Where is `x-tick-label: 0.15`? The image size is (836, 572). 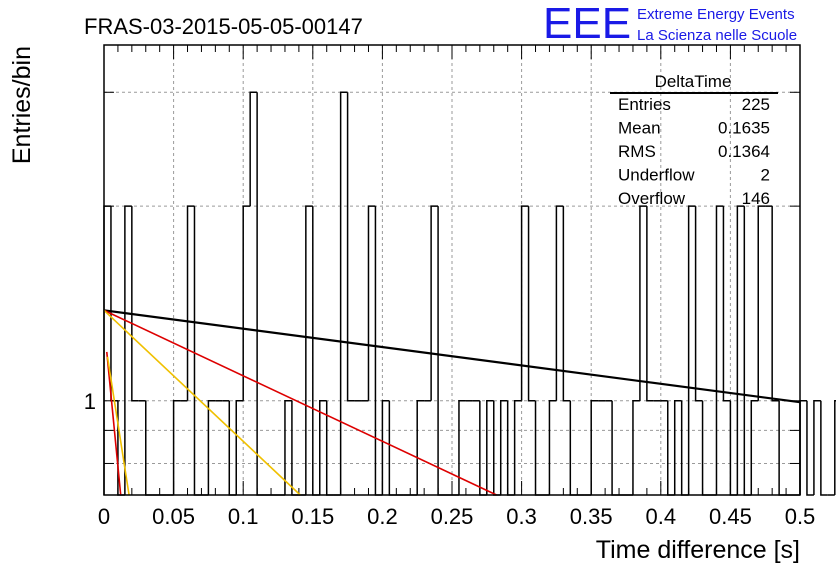
x-tick-label: 0.15 is located at coordinates (312, 516).